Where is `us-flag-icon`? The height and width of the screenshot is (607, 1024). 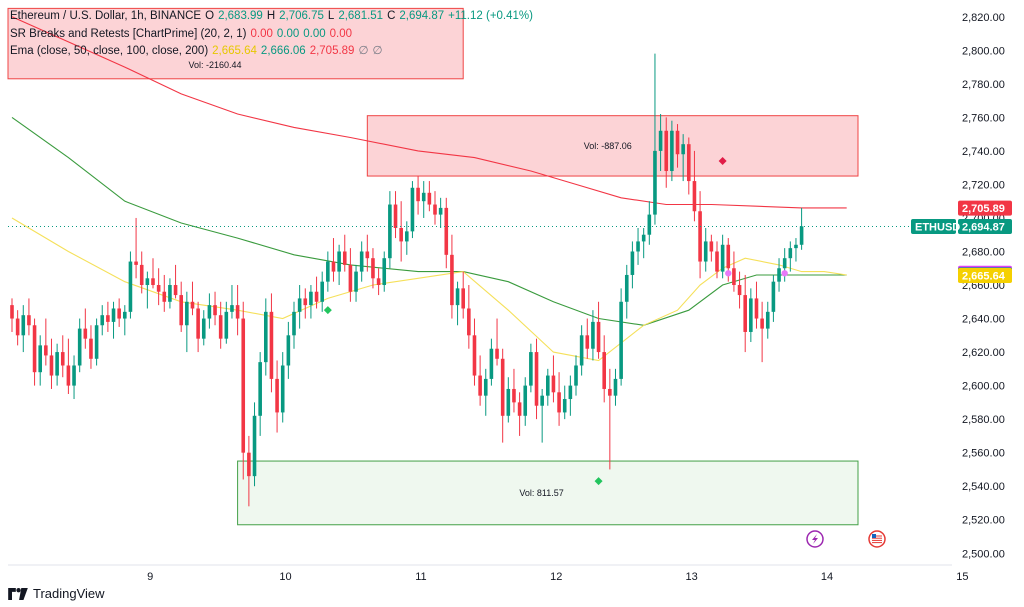 us-flag-icon is located at coordinates (877, 539).